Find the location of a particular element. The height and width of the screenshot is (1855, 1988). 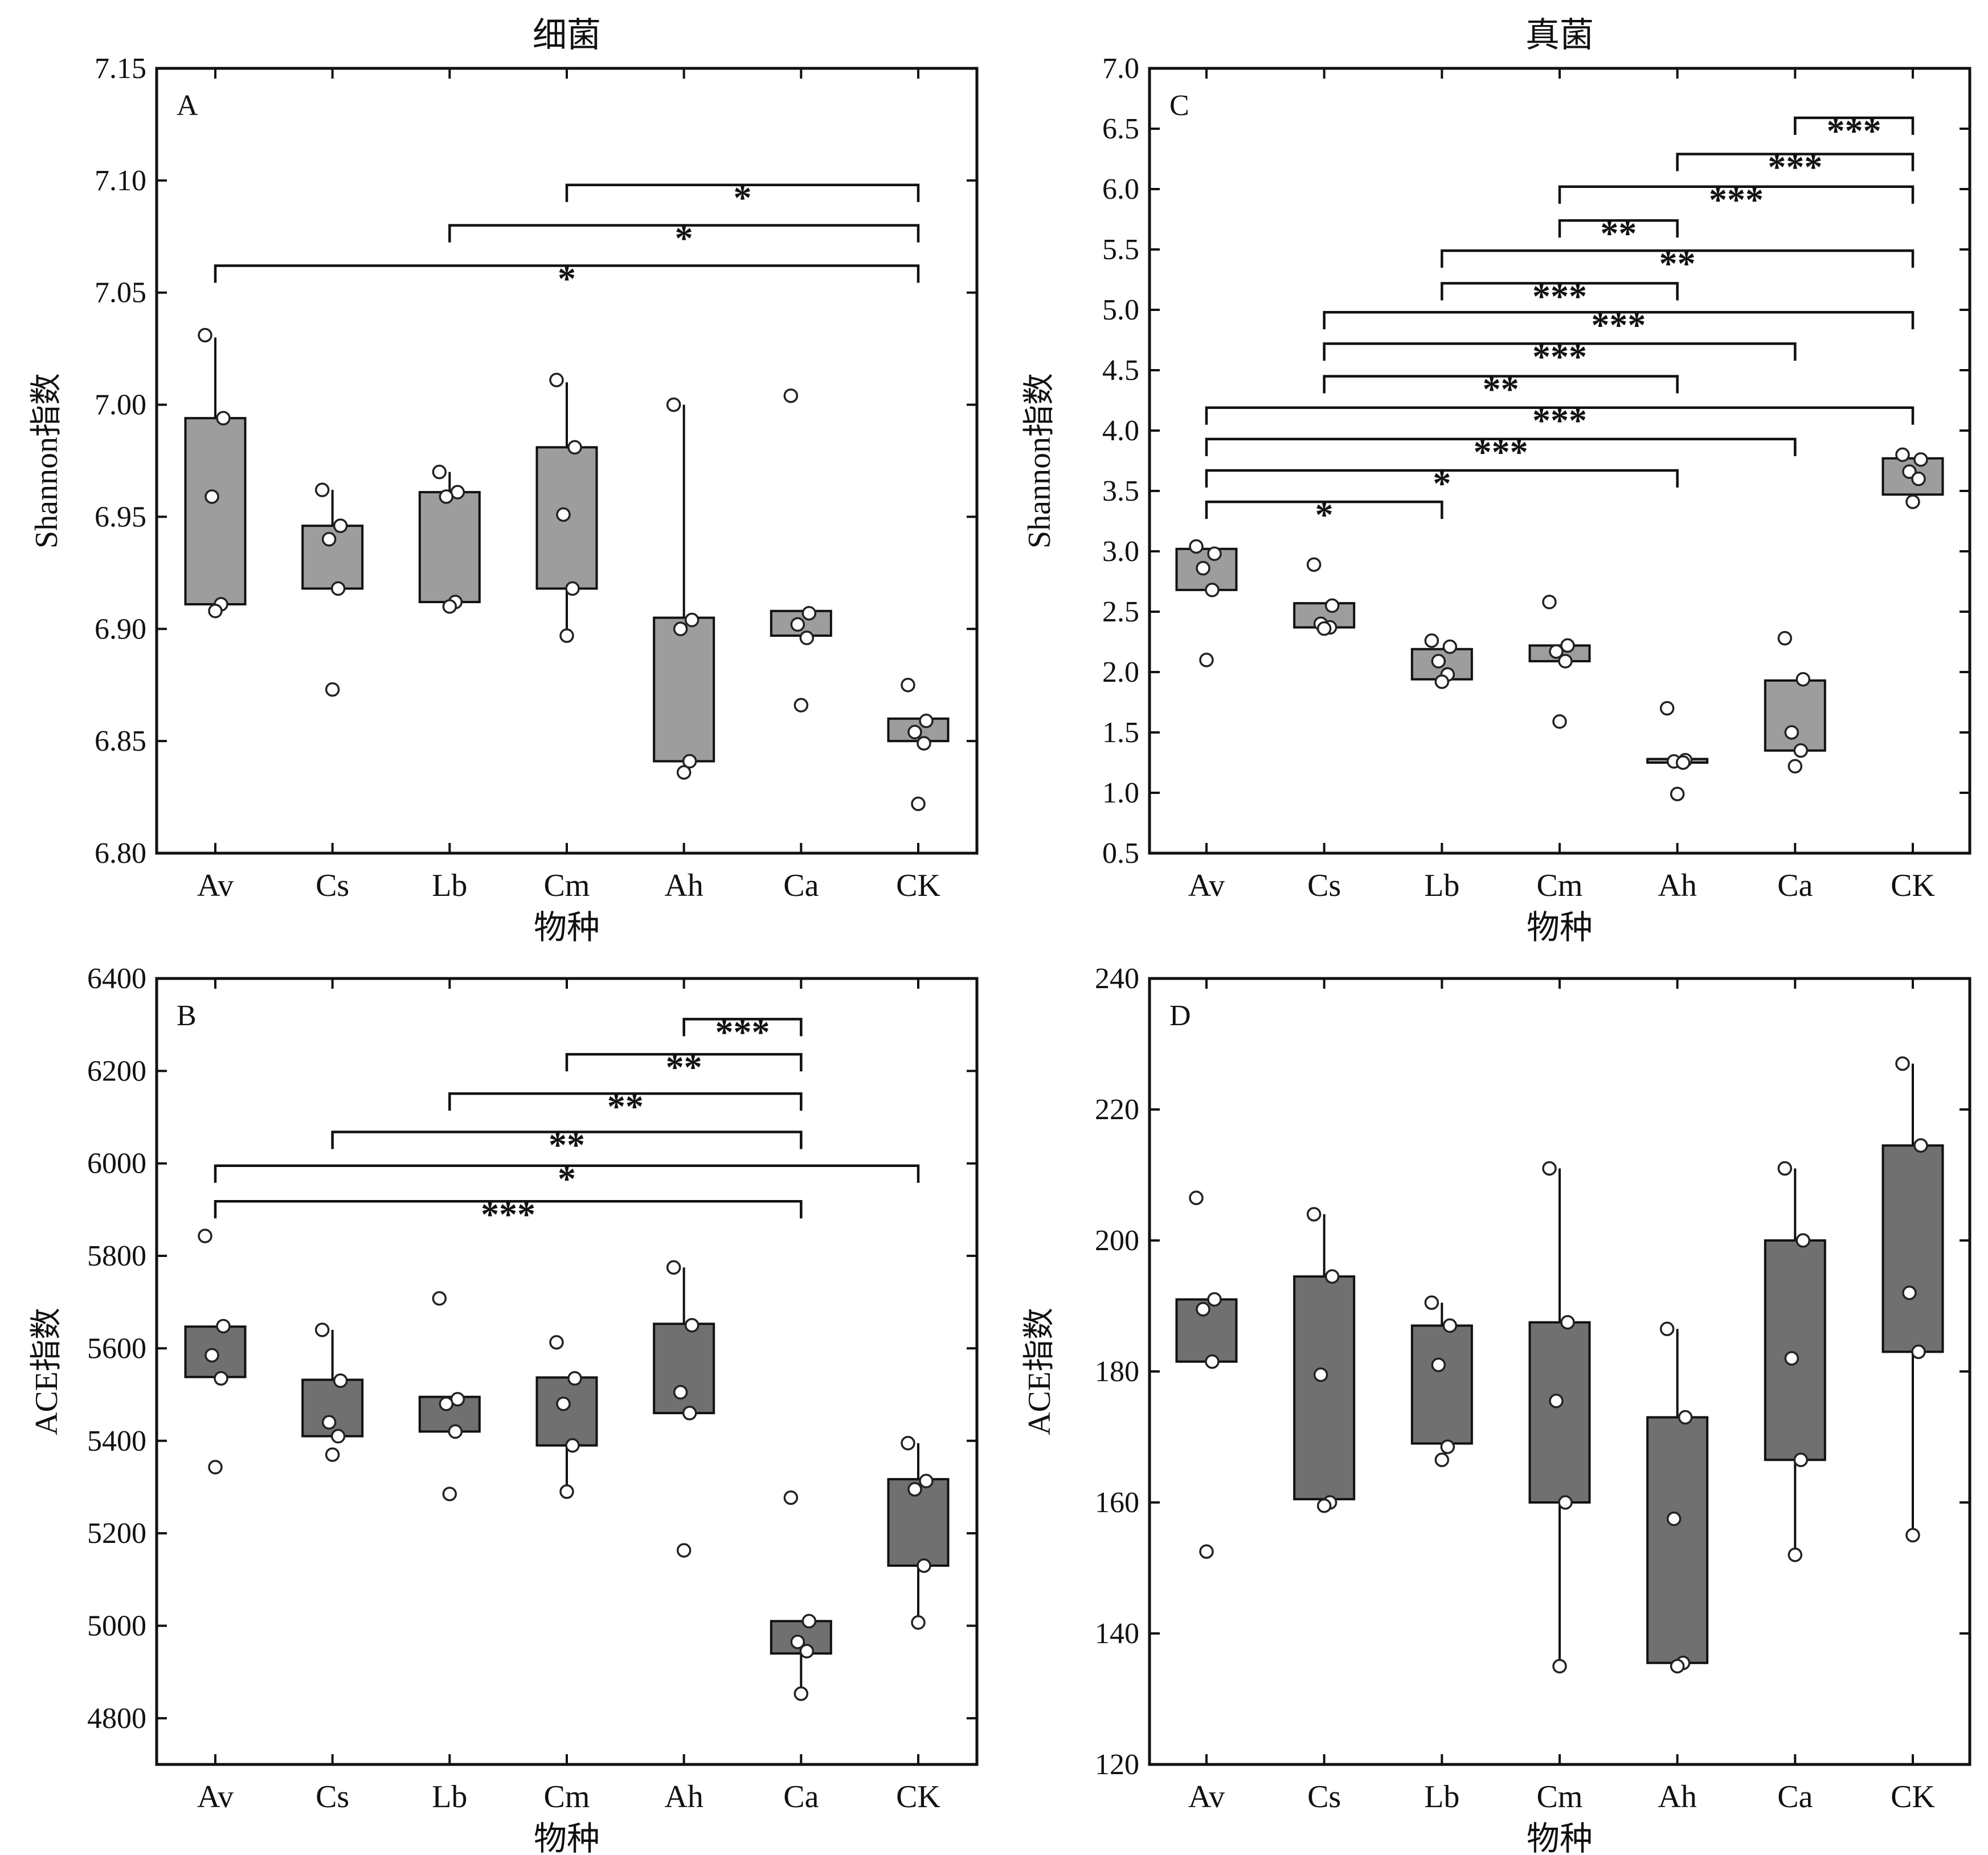

panel-label: A is located at coordinates (187, 105).